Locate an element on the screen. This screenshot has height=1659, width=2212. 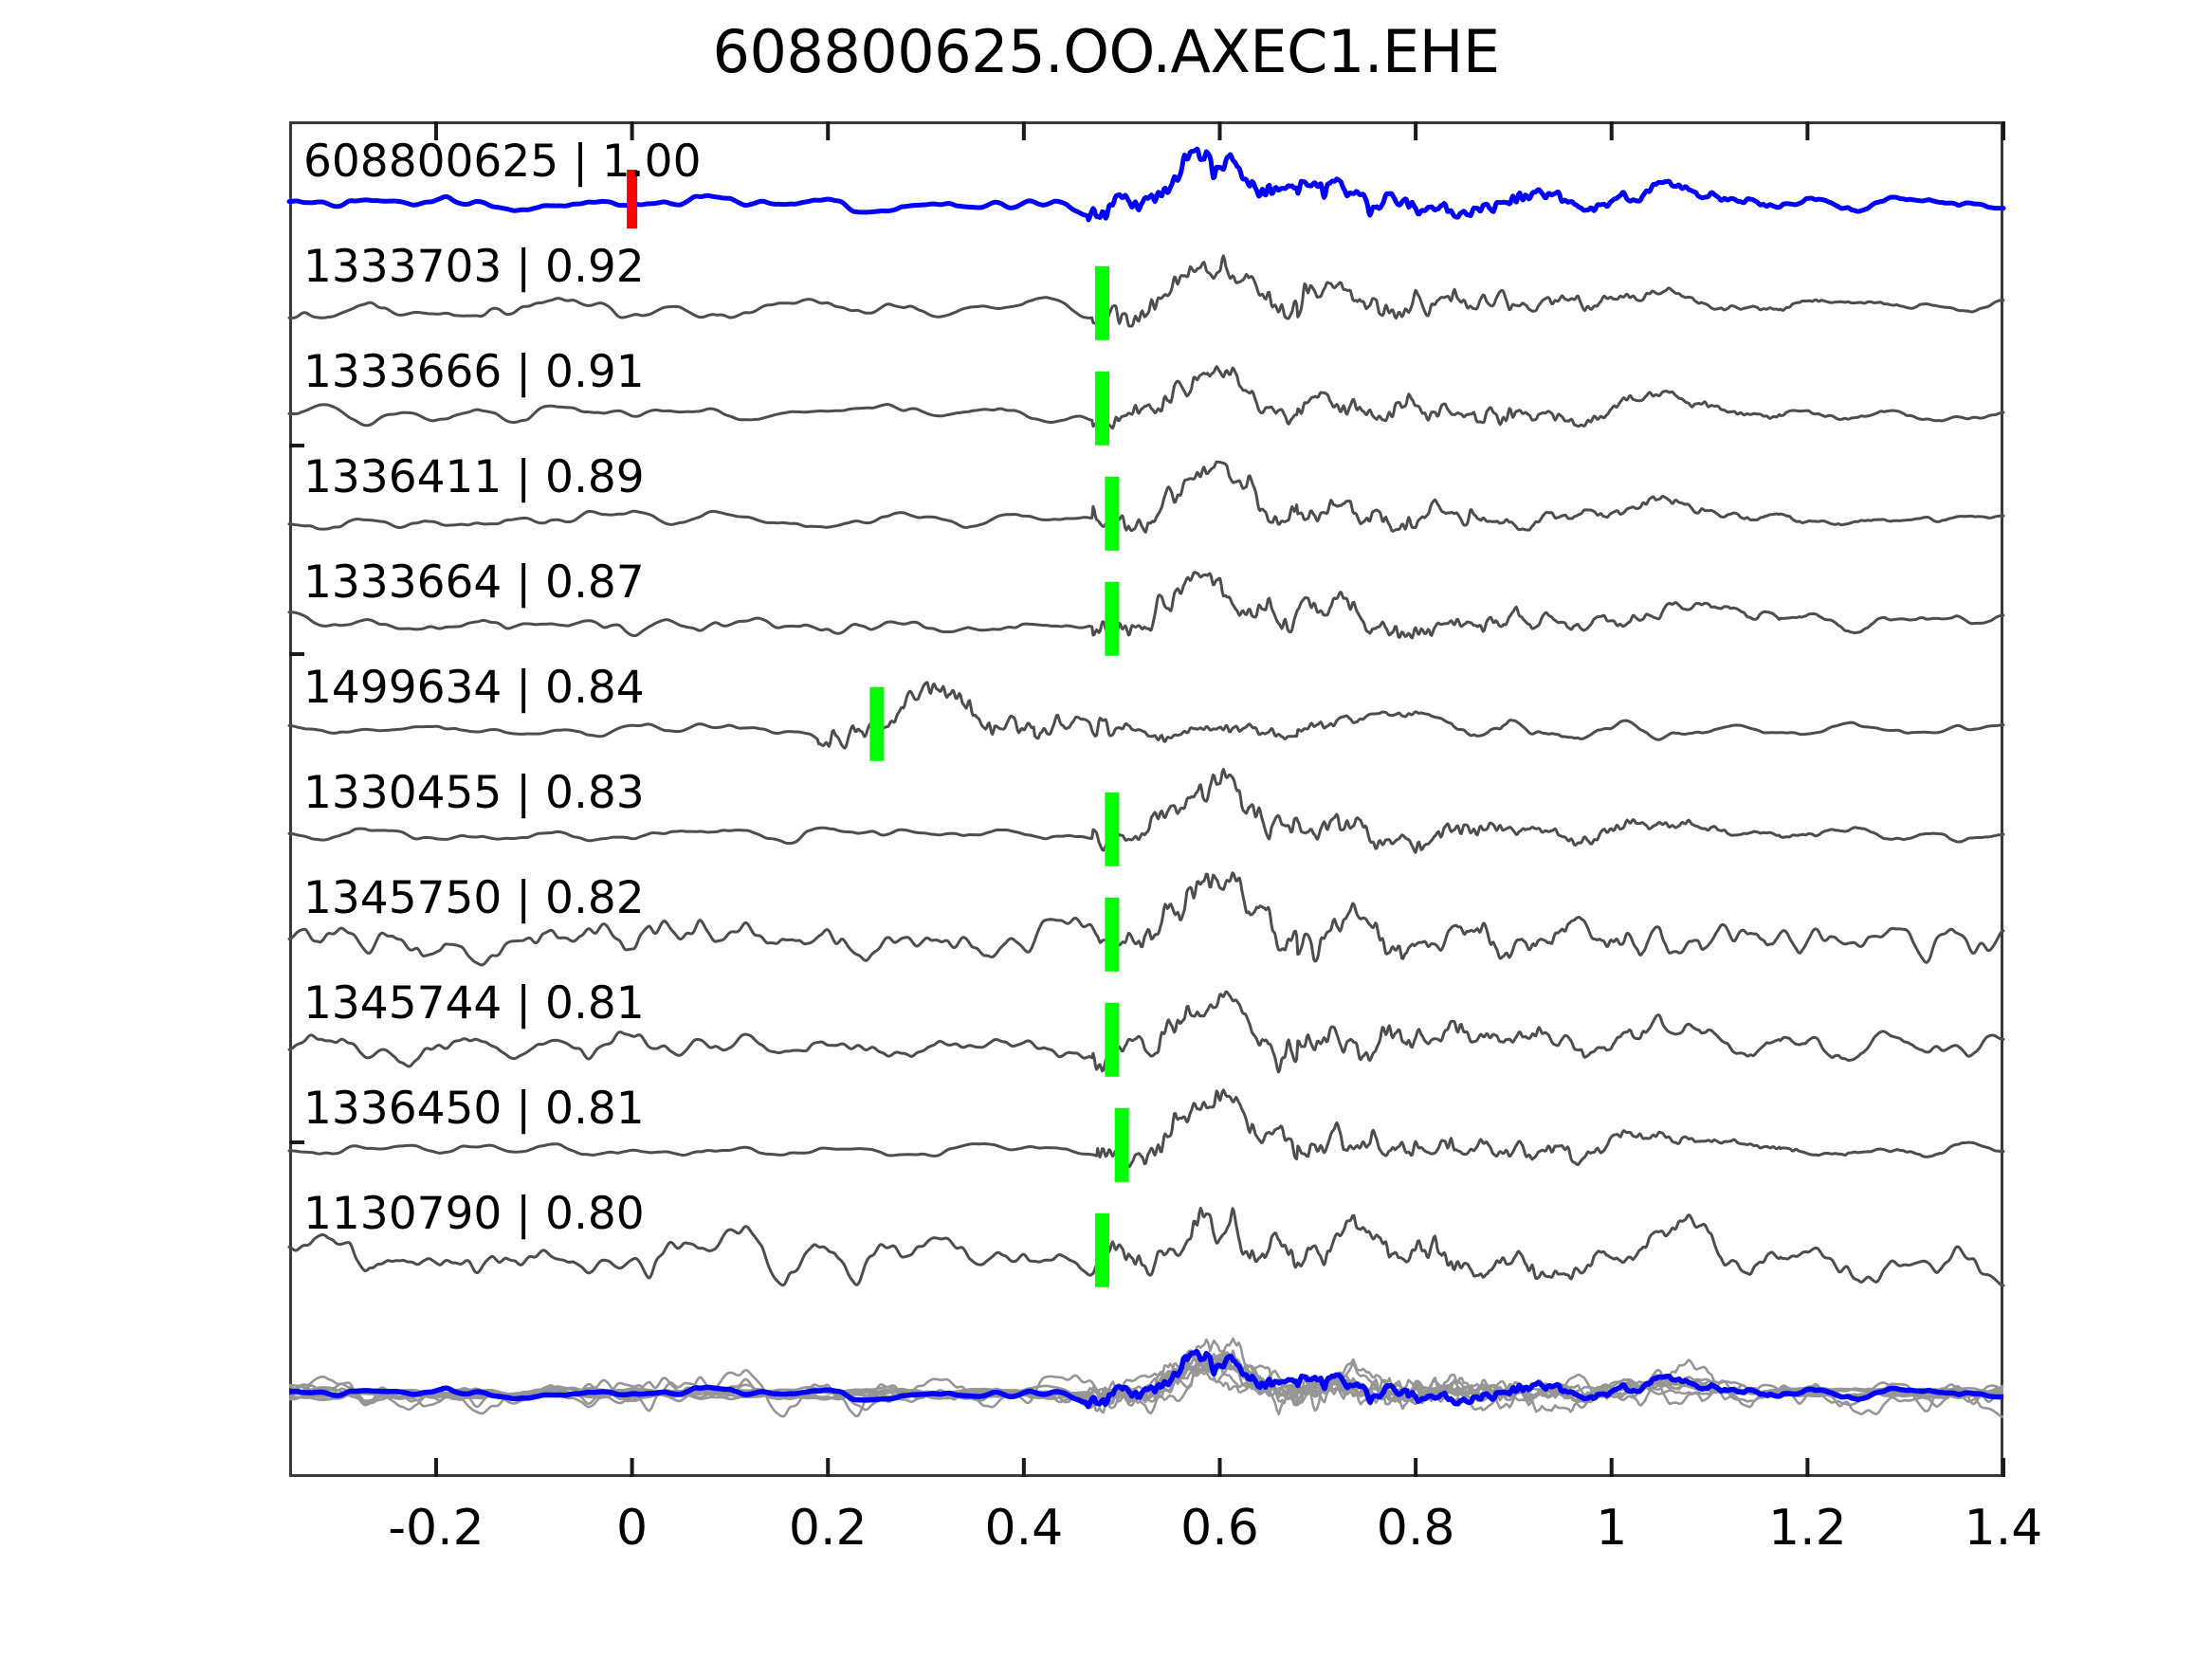
trace-label: 1345750 | 0.82 is located at coordinates (474, 898).